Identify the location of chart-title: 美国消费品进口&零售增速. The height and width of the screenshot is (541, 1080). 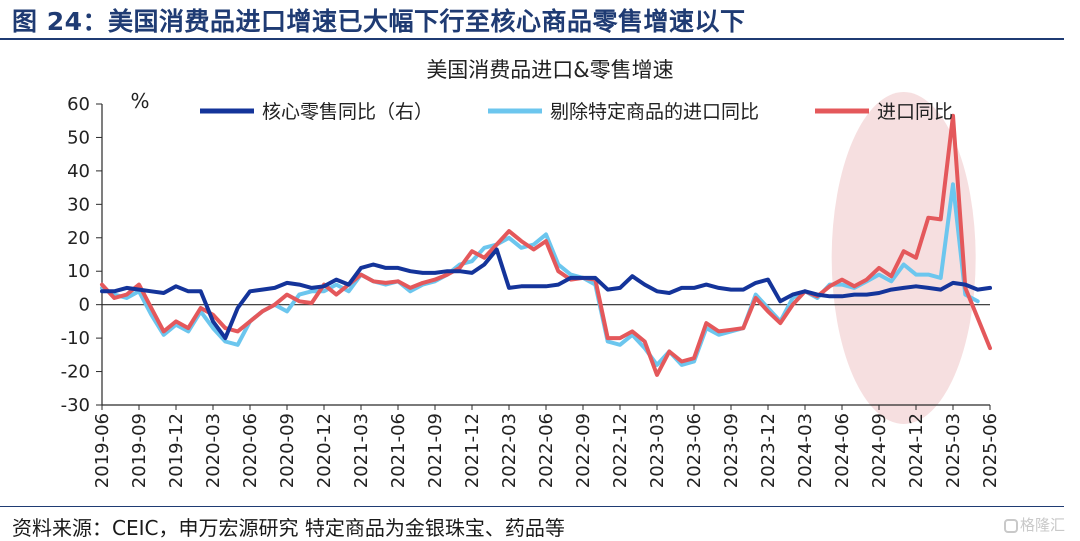
(549, 70).